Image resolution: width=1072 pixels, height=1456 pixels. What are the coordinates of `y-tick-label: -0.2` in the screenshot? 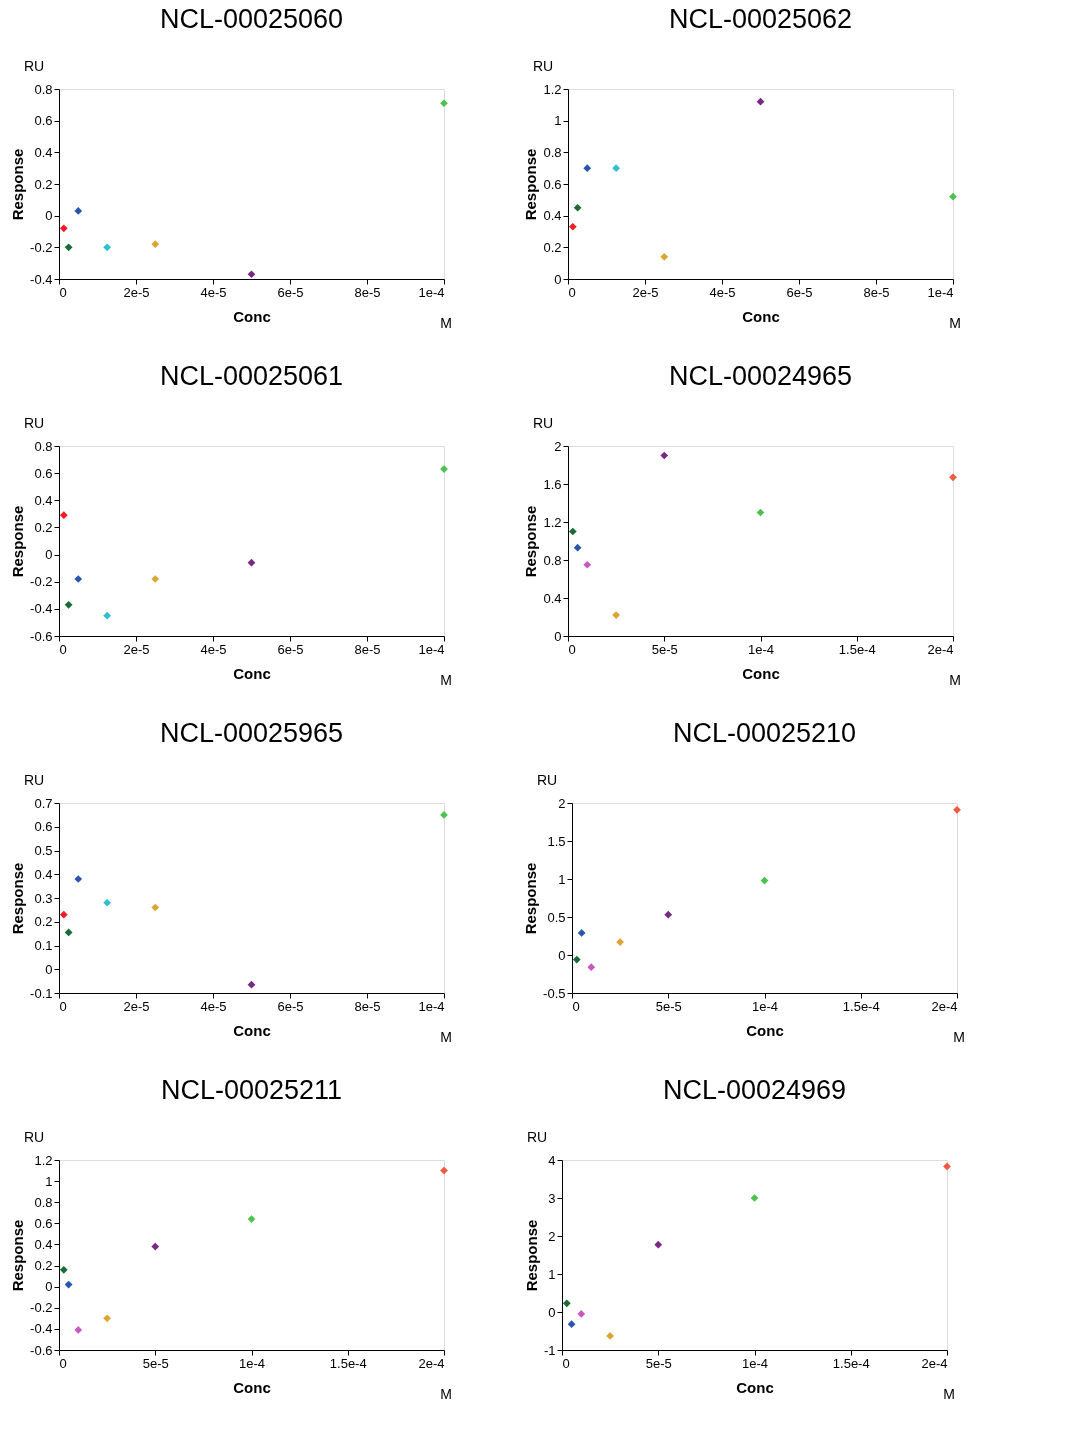 It's located at (41, 1308).